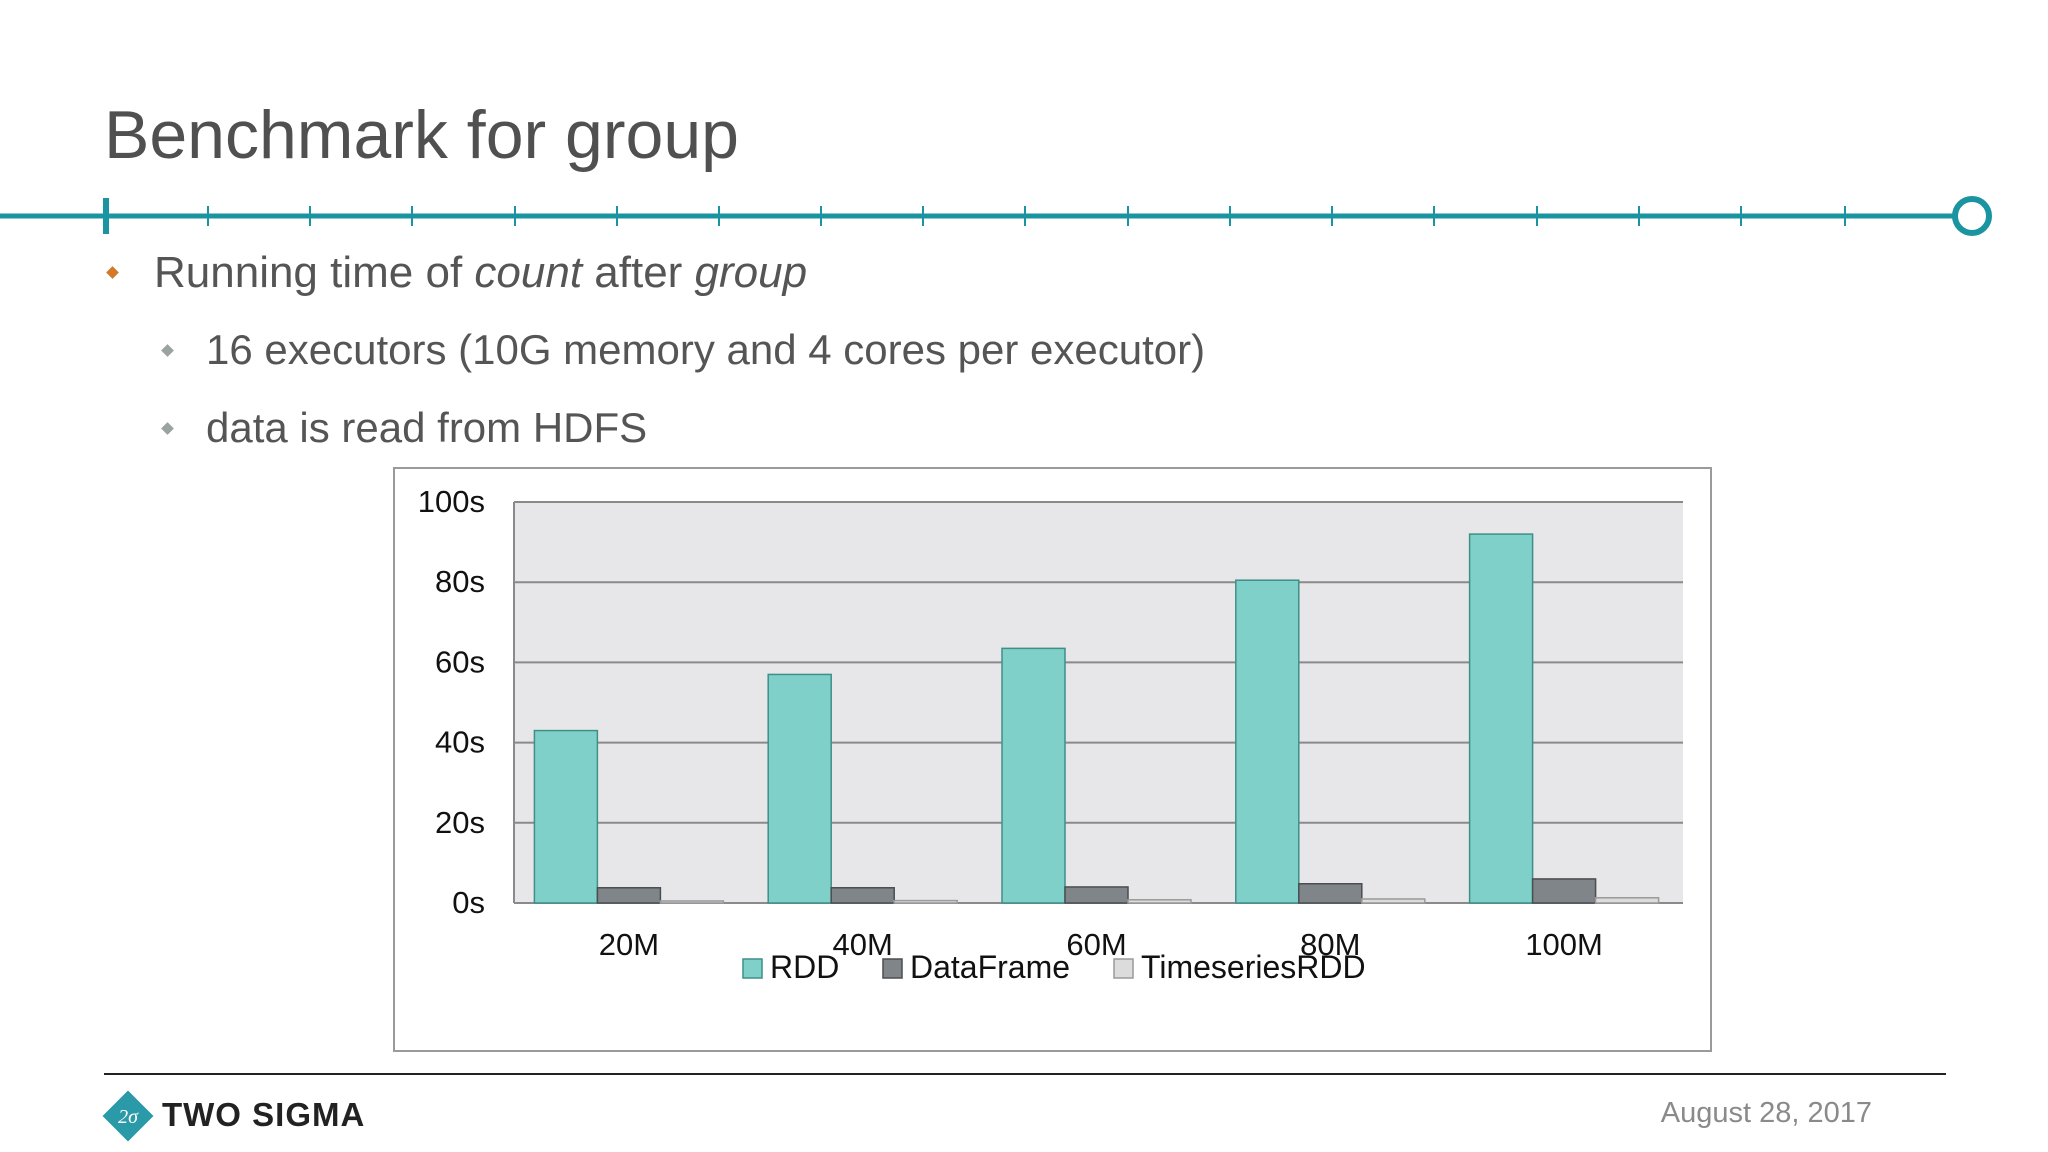 This screenshot has width=2048, height=1152. I want to click on x-tick-label: 100M, so click(1564, 944).